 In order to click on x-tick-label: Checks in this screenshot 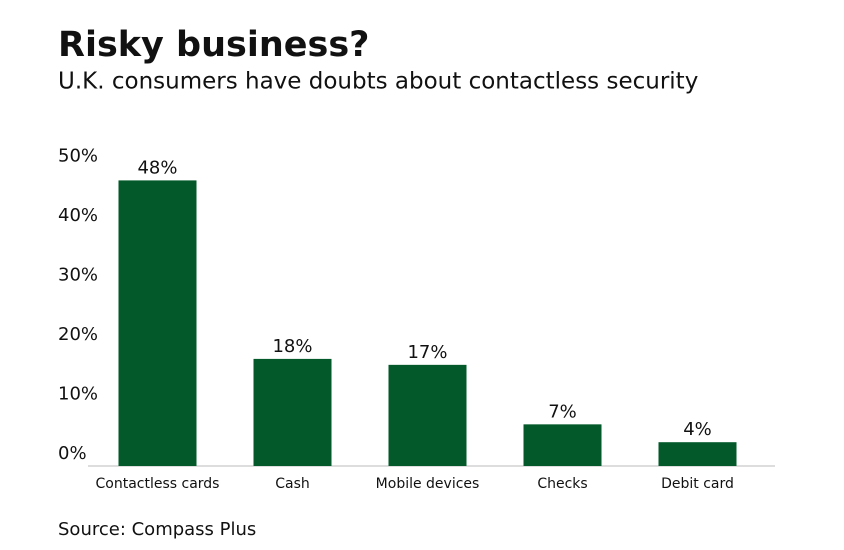, I will do `click(562, 484)`.